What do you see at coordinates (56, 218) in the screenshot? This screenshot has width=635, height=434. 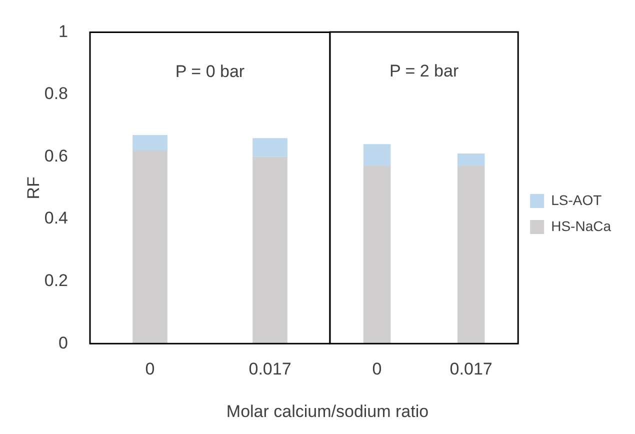 I see `y-tick-label: 0.4` at bounding box center [56, 218].